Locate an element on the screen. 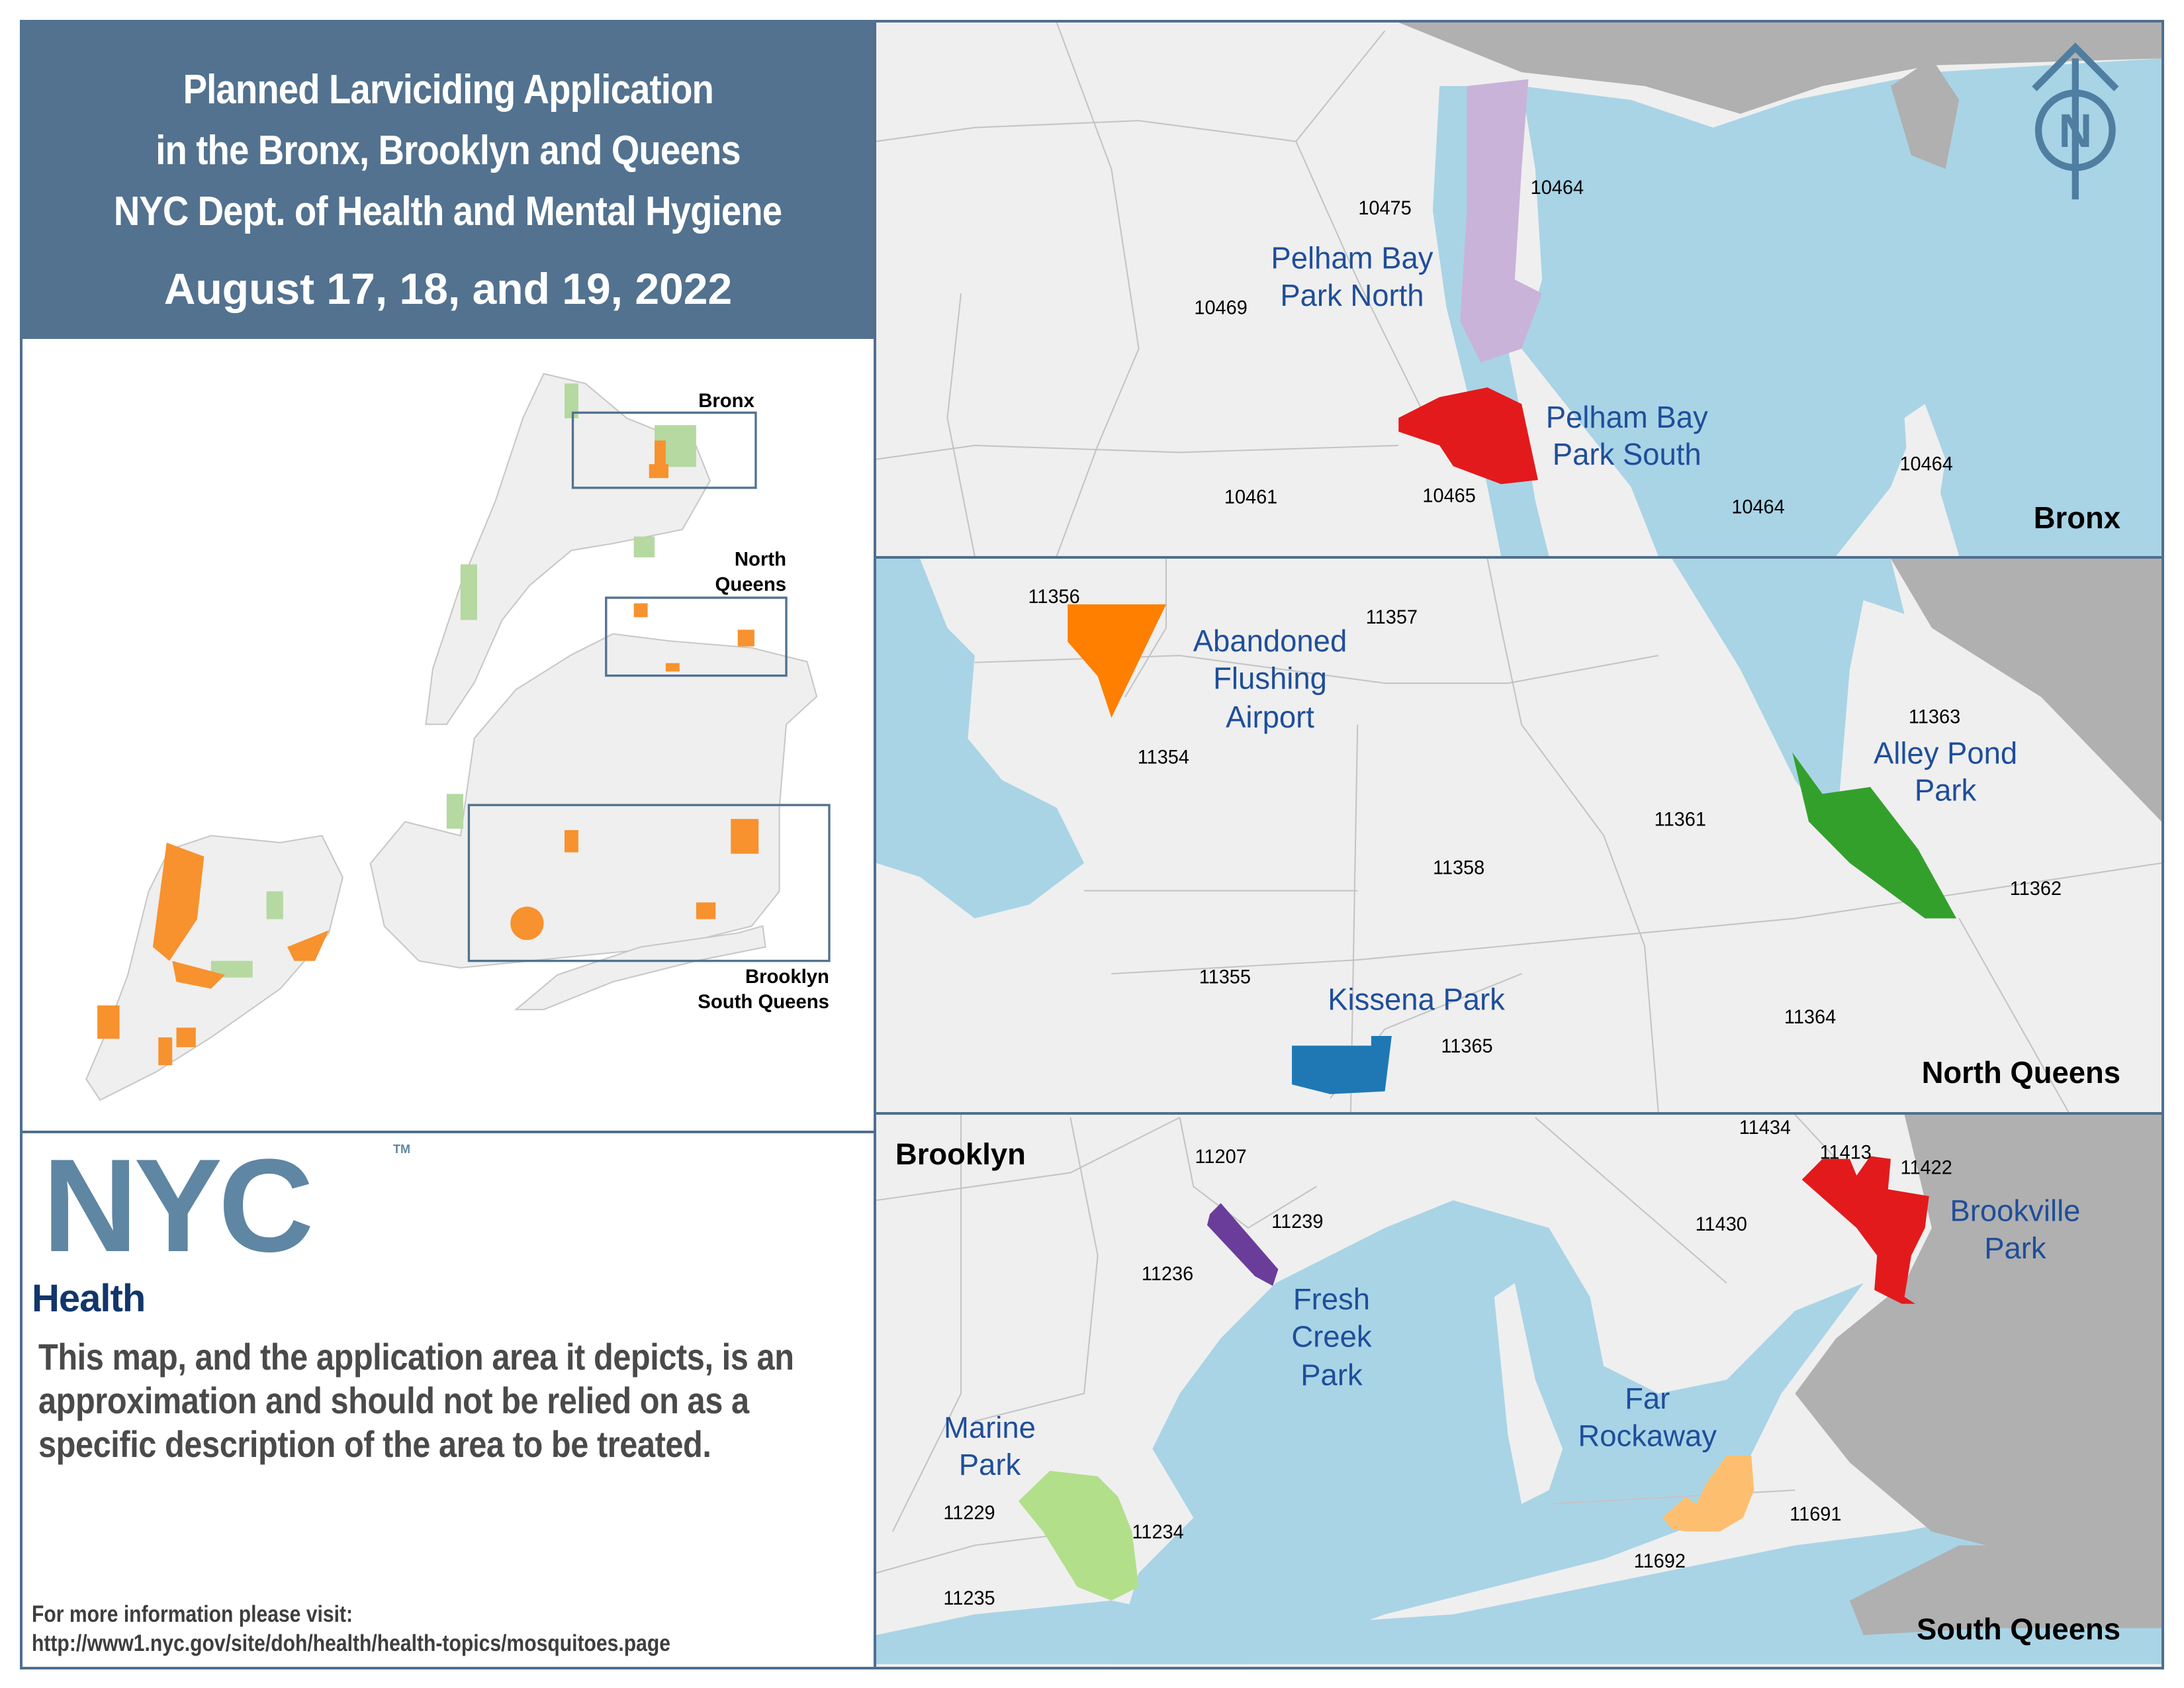 This screenshot has height=1688, width=2184. region-label-brooklyn: Brooklyn is located at coordinates (960, 1154).